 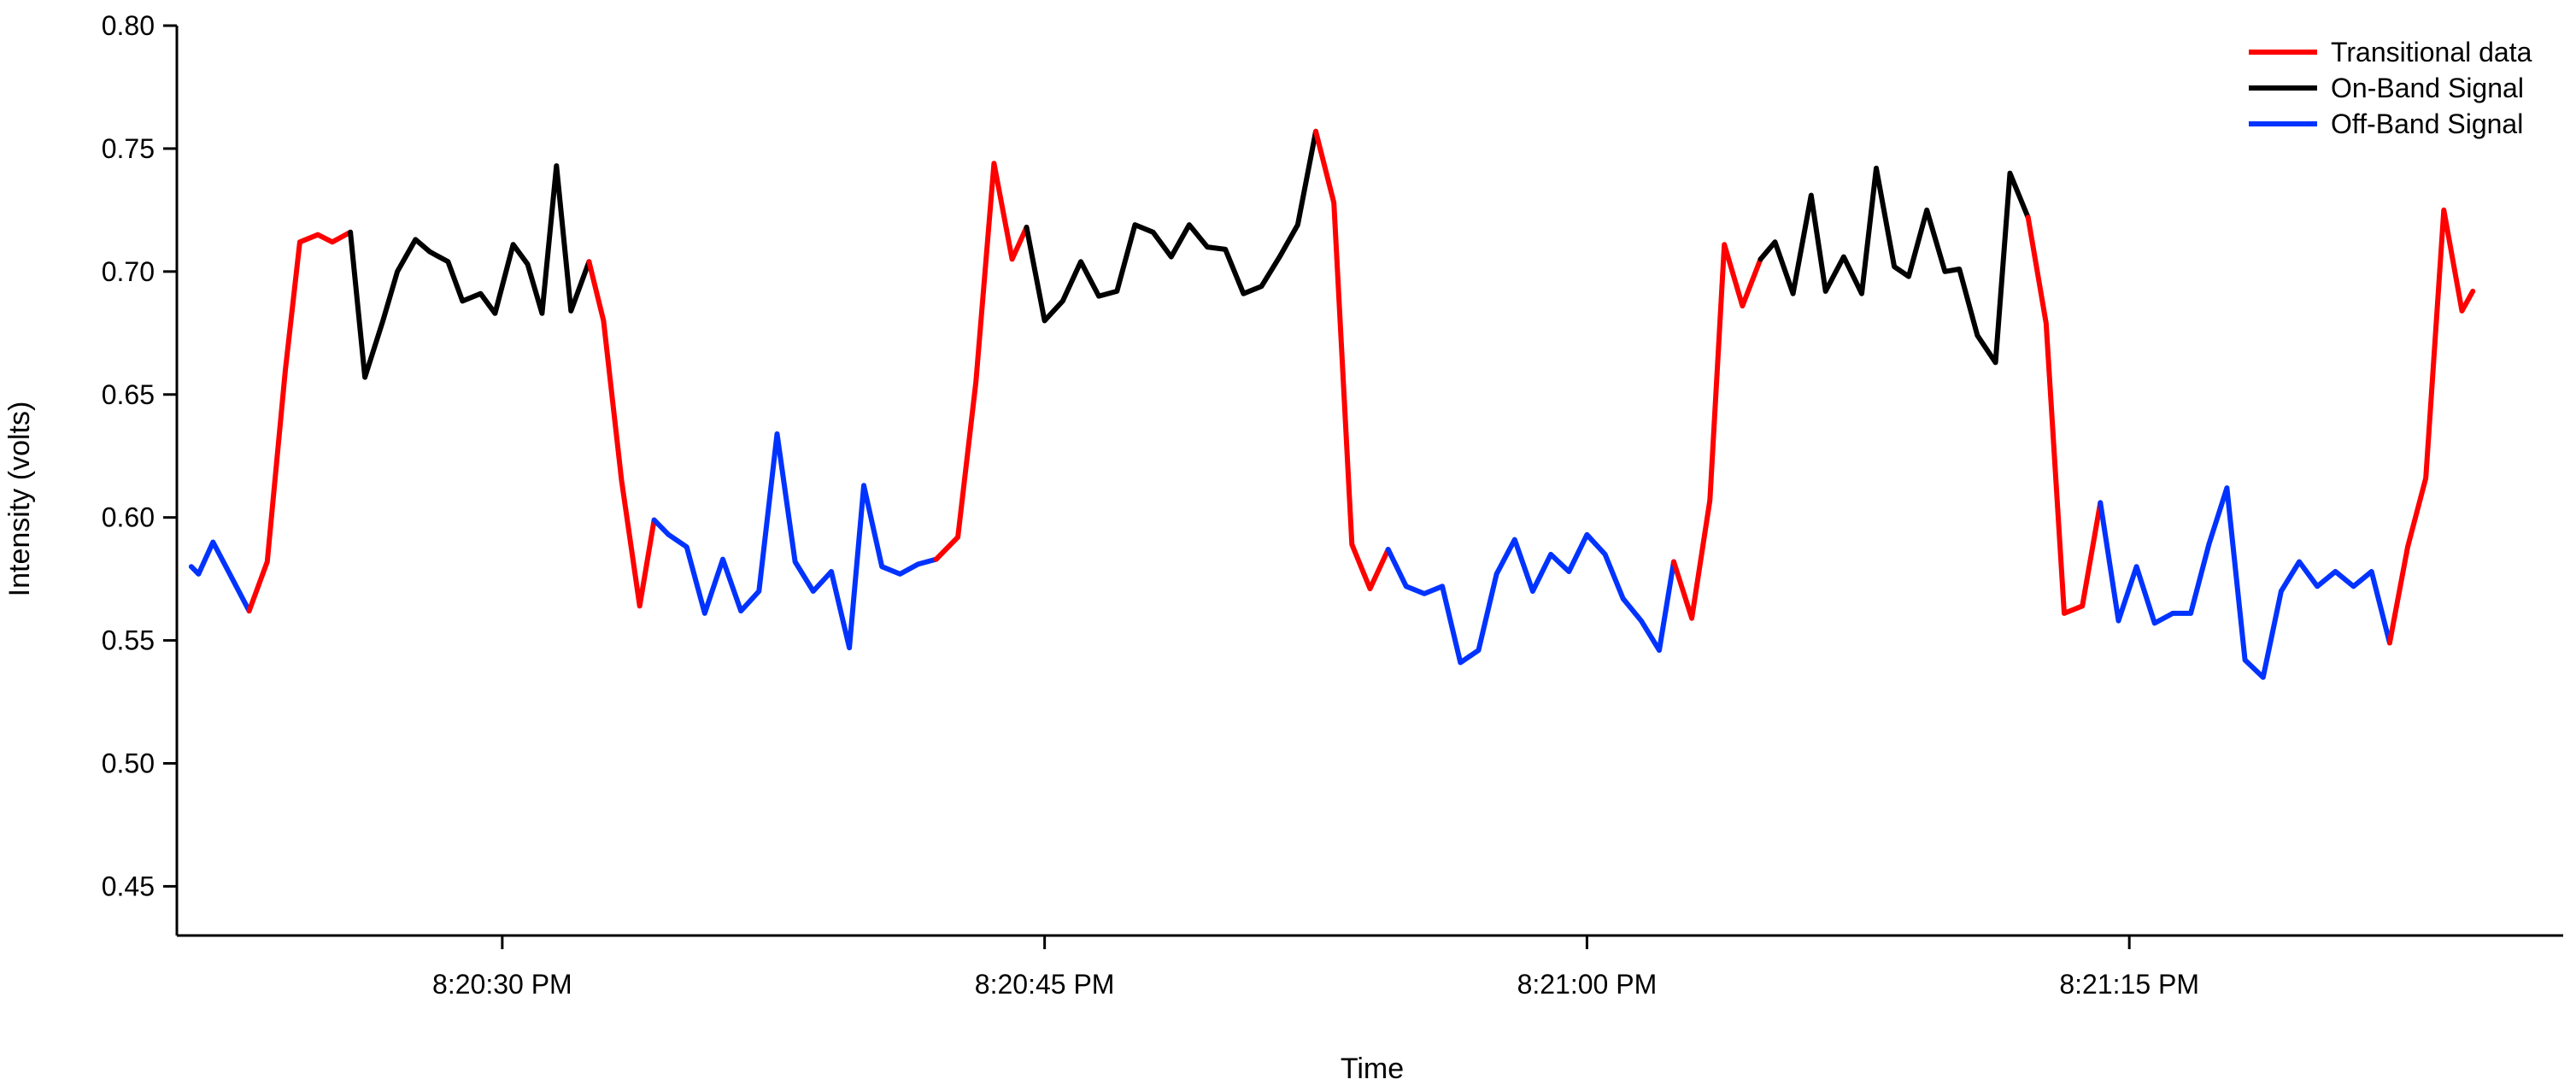 I want to click on y-tick-label: 0.60, so click(x=128, y=517).